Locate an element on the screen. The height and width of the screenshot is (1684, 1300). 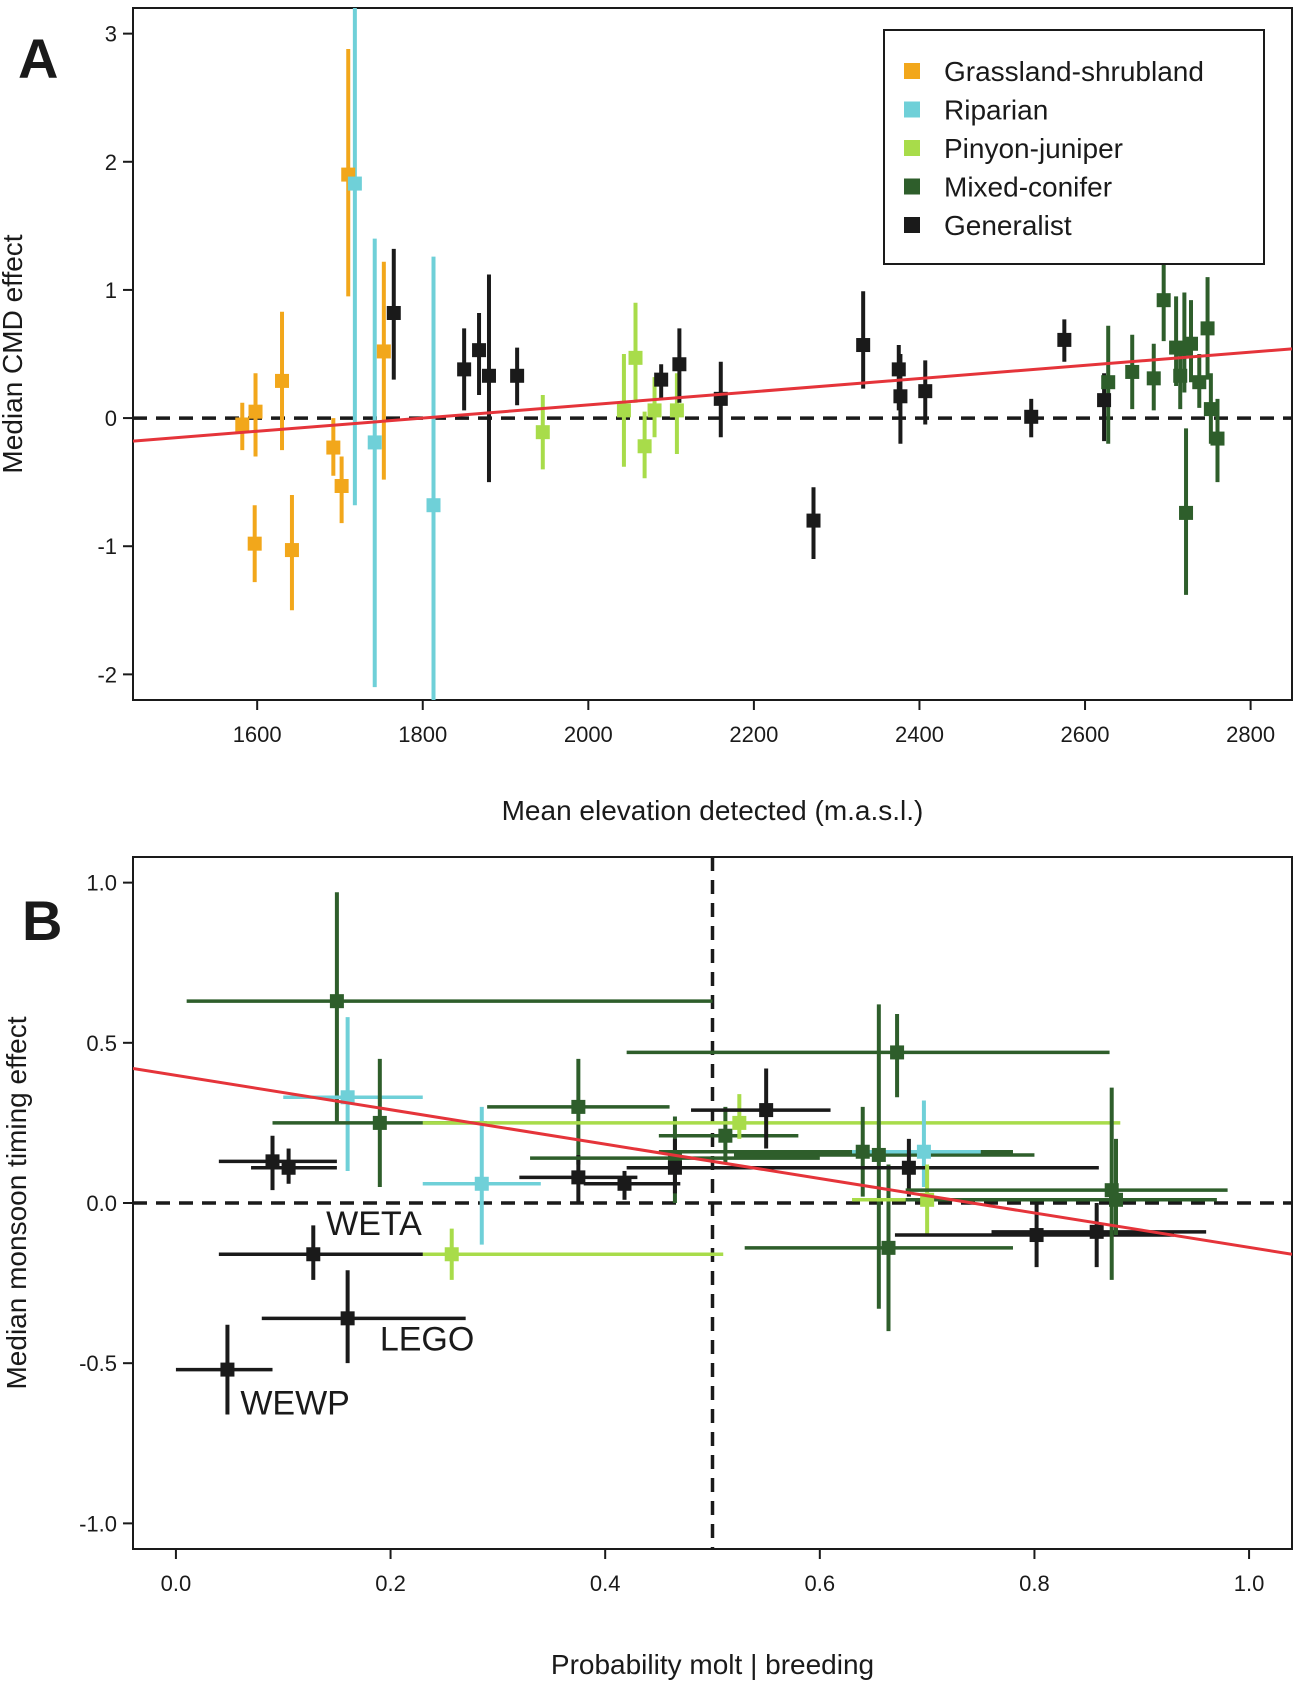
x-tick-label: 0.8 is located at coordinates (1034, 1583).